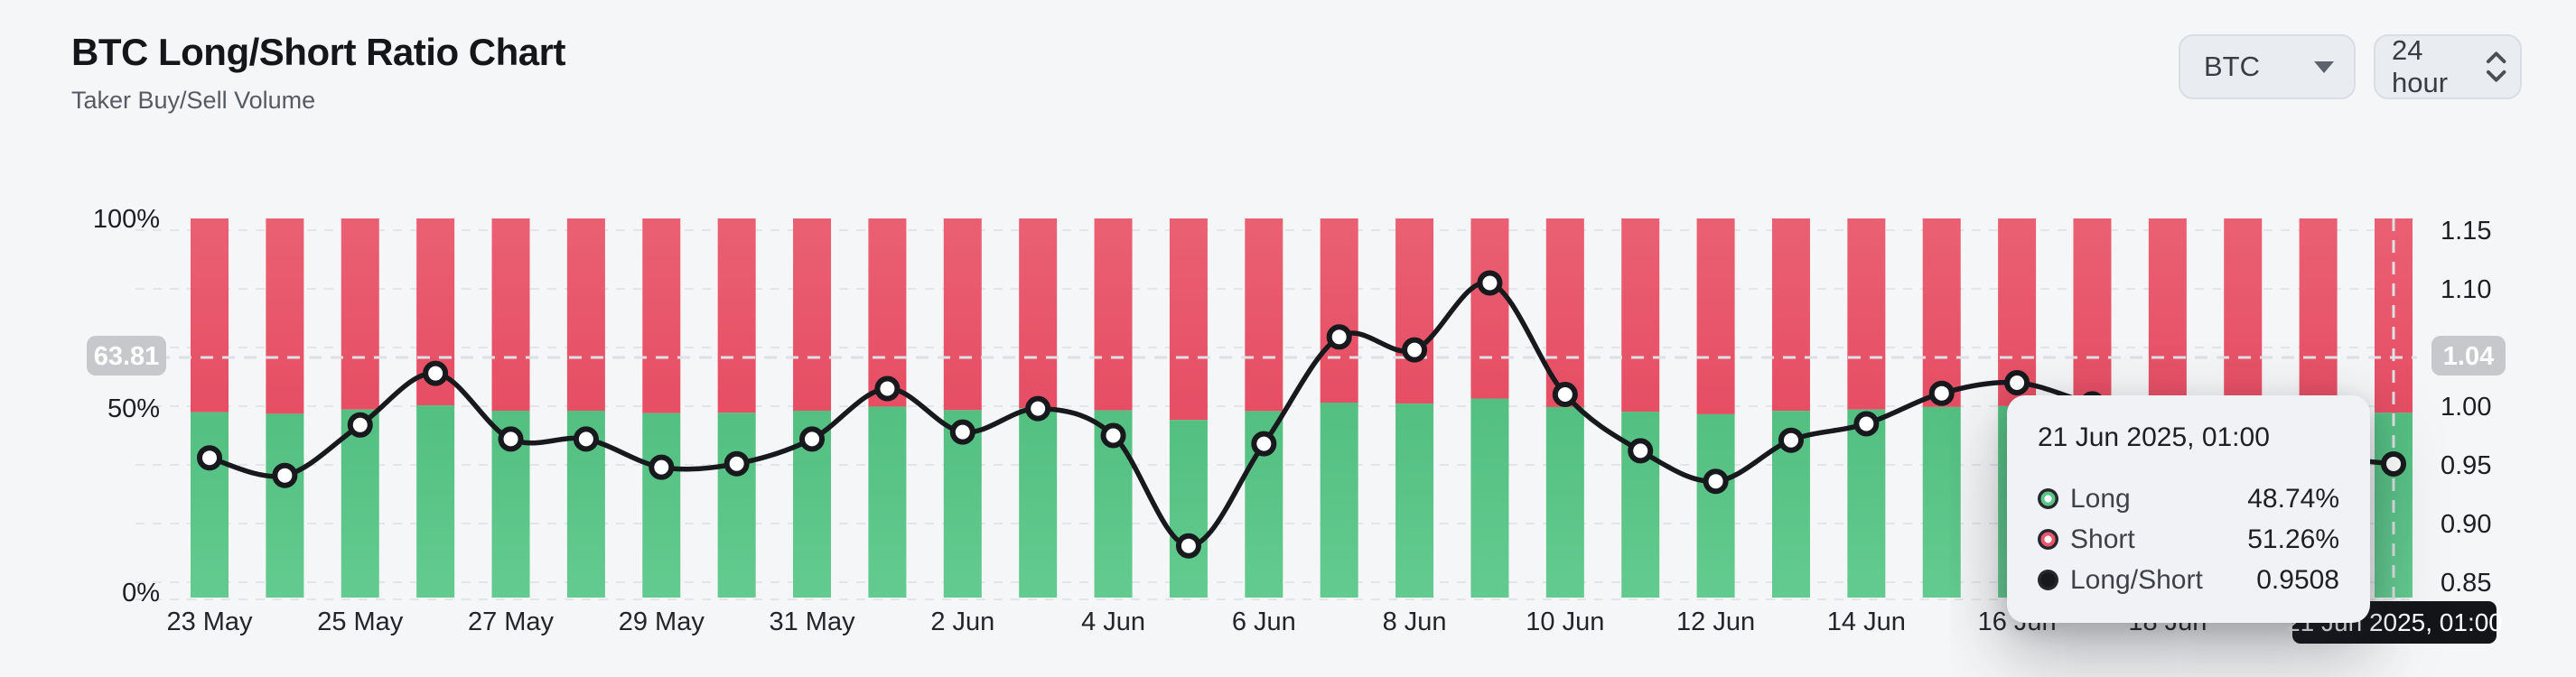 Image resolution: width=2576 pixels, height=677 pixels. I want to click on tooltip-row-ratio: Long/Short 0.9508, so click(2188, 580).